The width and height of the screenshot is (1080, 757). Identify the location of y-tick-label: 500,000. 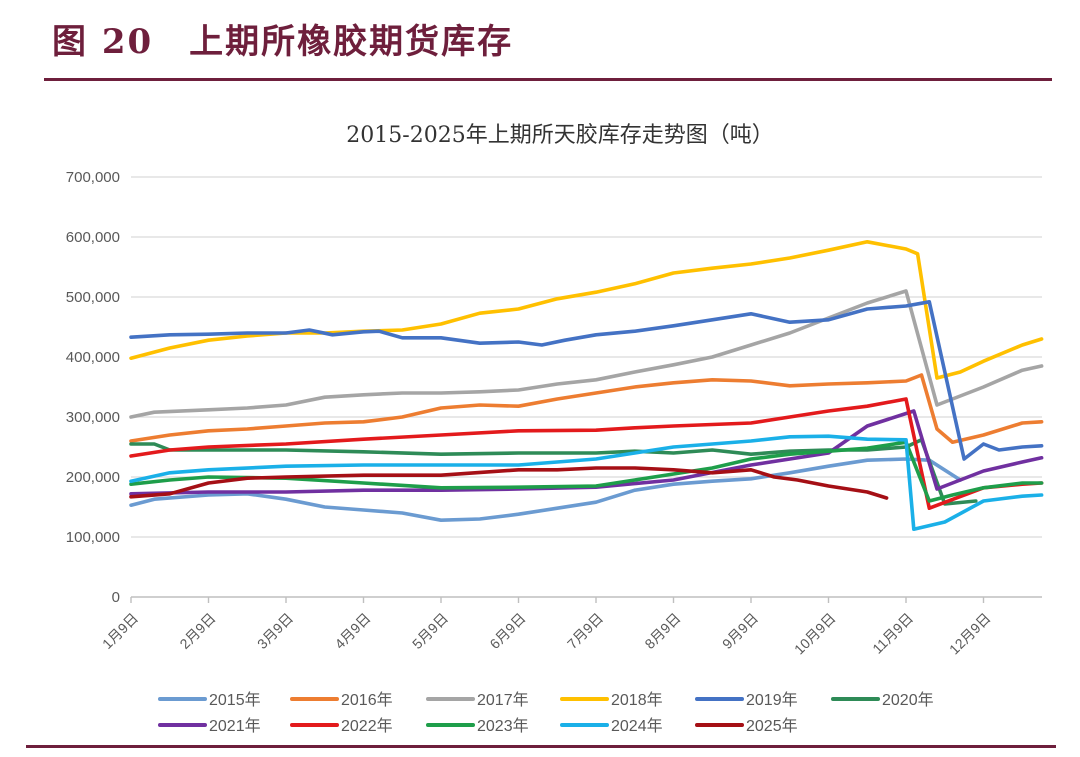
(93, 297).